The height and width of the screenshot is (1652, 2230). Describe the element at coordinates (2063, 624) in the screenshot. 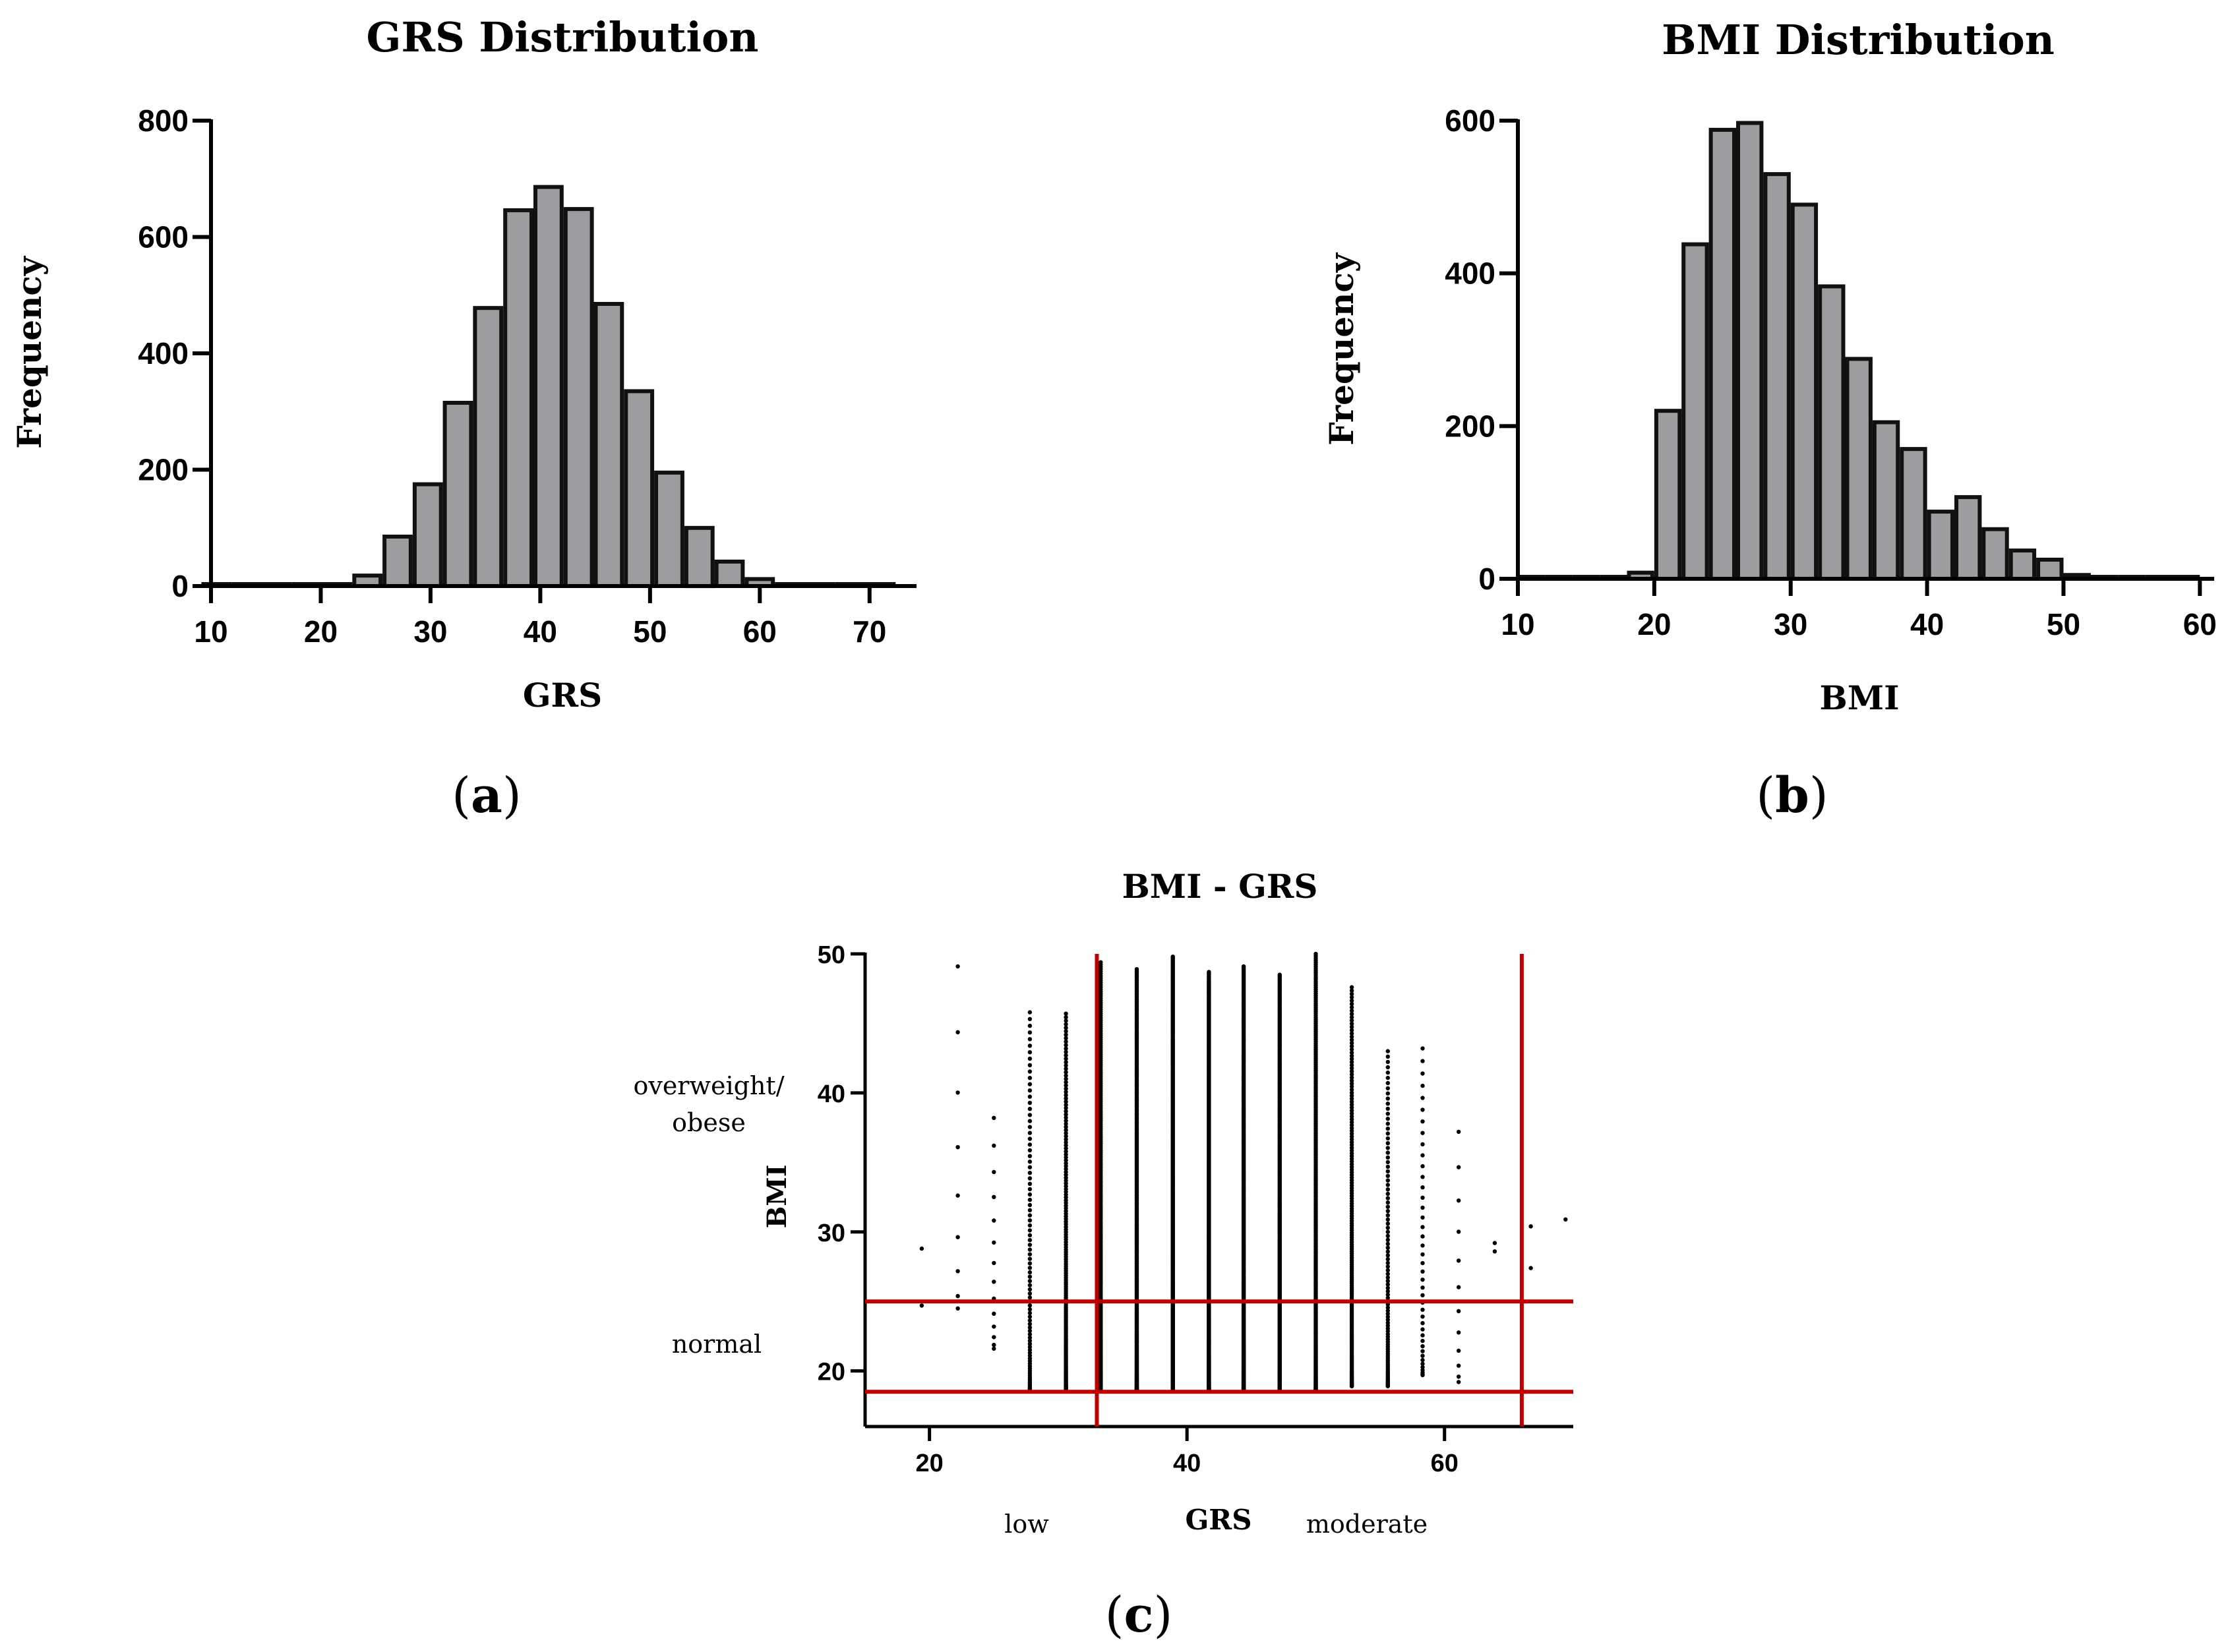

I see `bmi-histogram-x-tick-label: 50` at that location.